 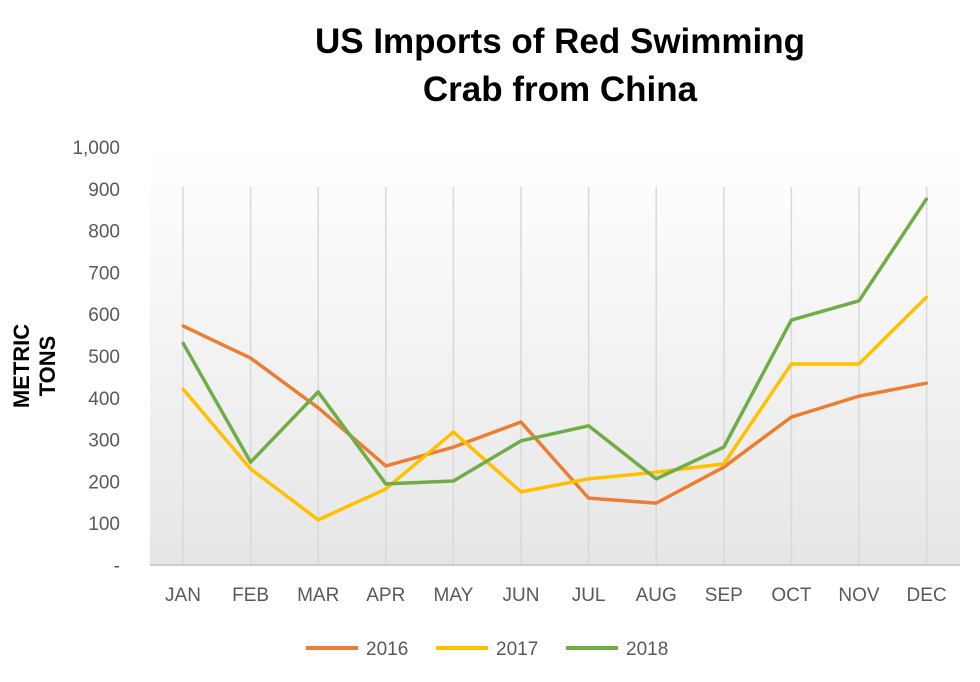 I want to click on chart-title-line-1: US Imports of Red Swimming, so click(x=560, y=41).